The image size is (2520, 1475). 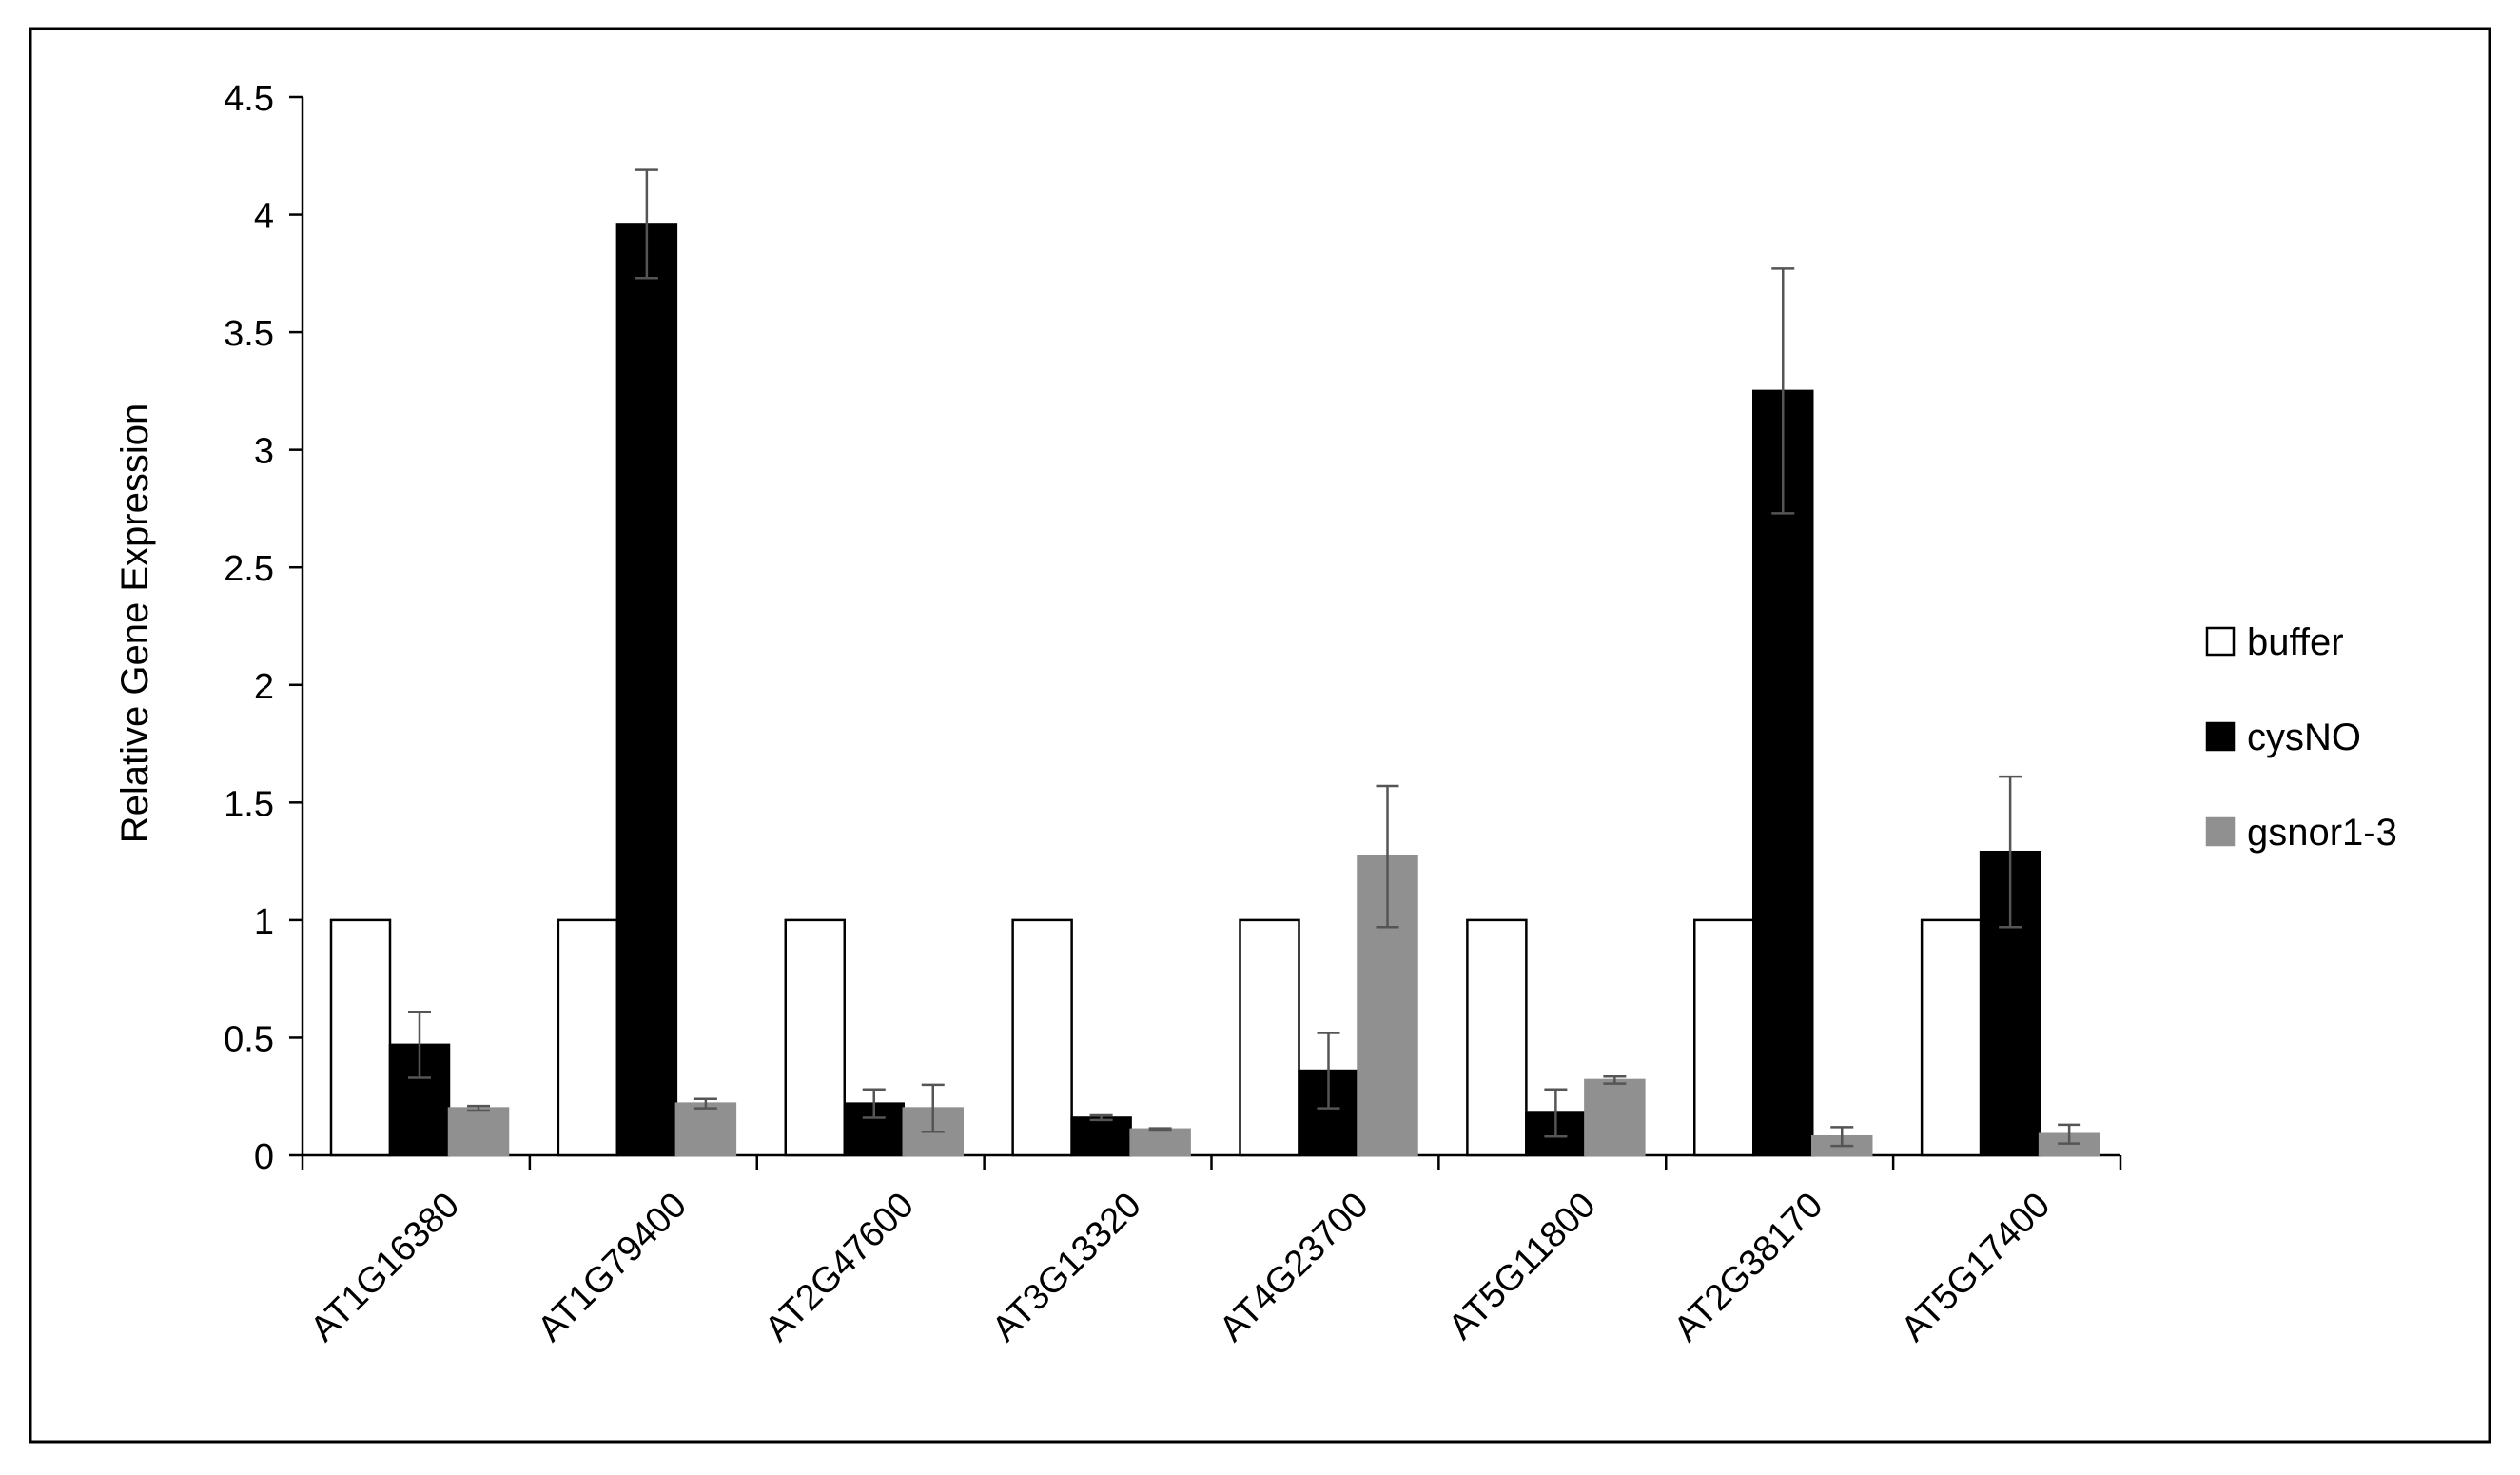 What do you see at coordinates (249, 1039) in the screenshot?
I see `y-tick-label: 0.5` at bounding box center [249, 1039].